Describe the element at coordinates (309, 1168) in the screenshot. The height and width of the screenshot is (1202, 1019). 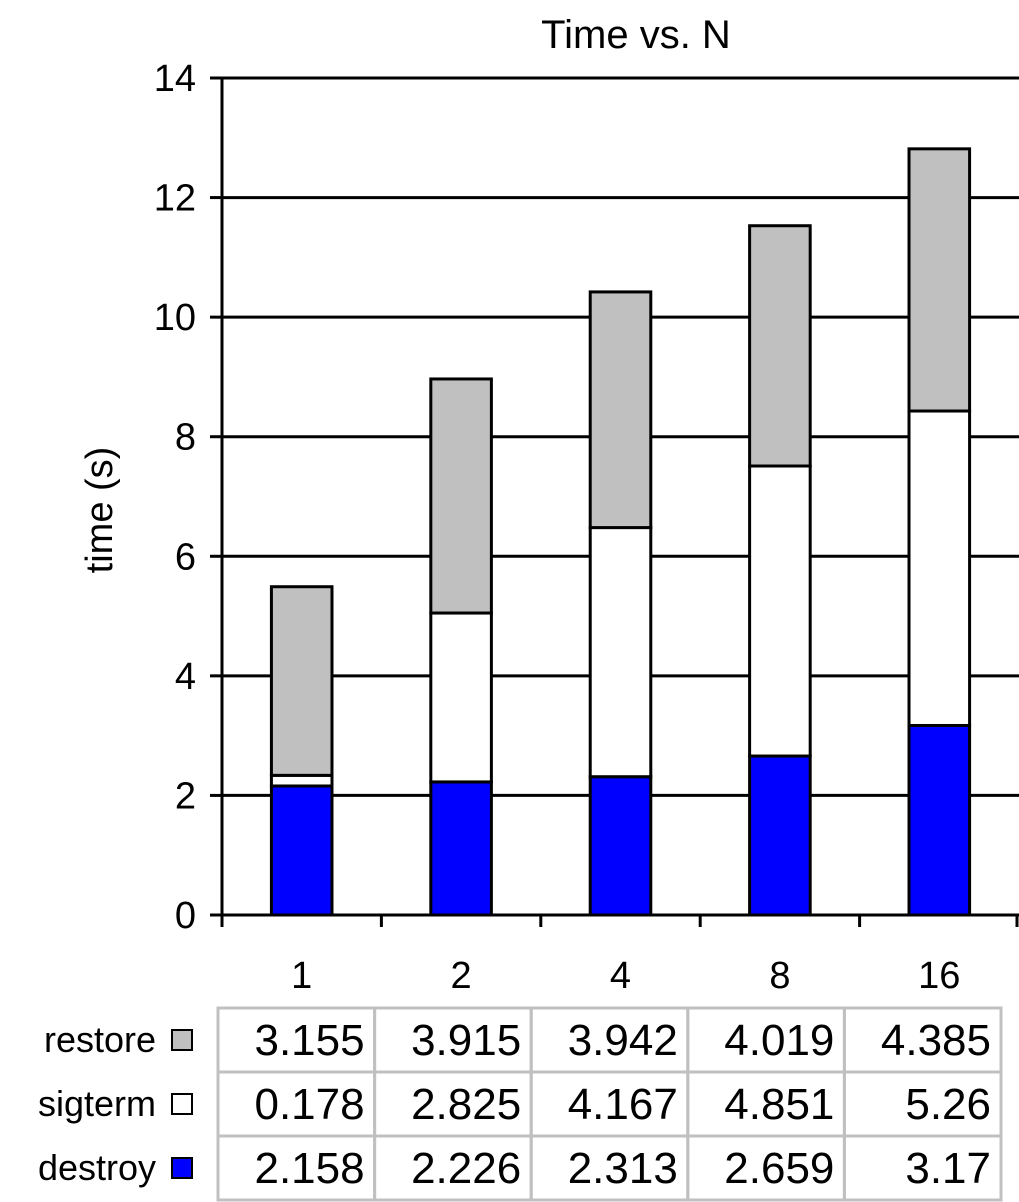
I see `table-value-destroy: 2.158` at that location.